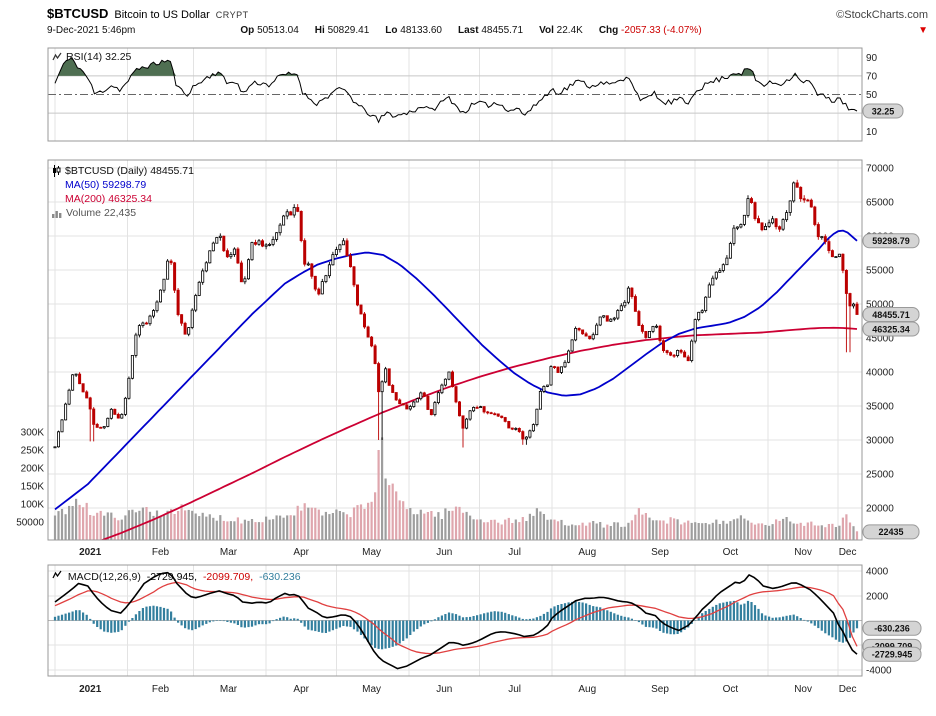 The width and height of the screenshot is (936, 716). Describe the element at coordinates (502, 30) in the screenshot. I see `last-value: 48455.71` at that location.